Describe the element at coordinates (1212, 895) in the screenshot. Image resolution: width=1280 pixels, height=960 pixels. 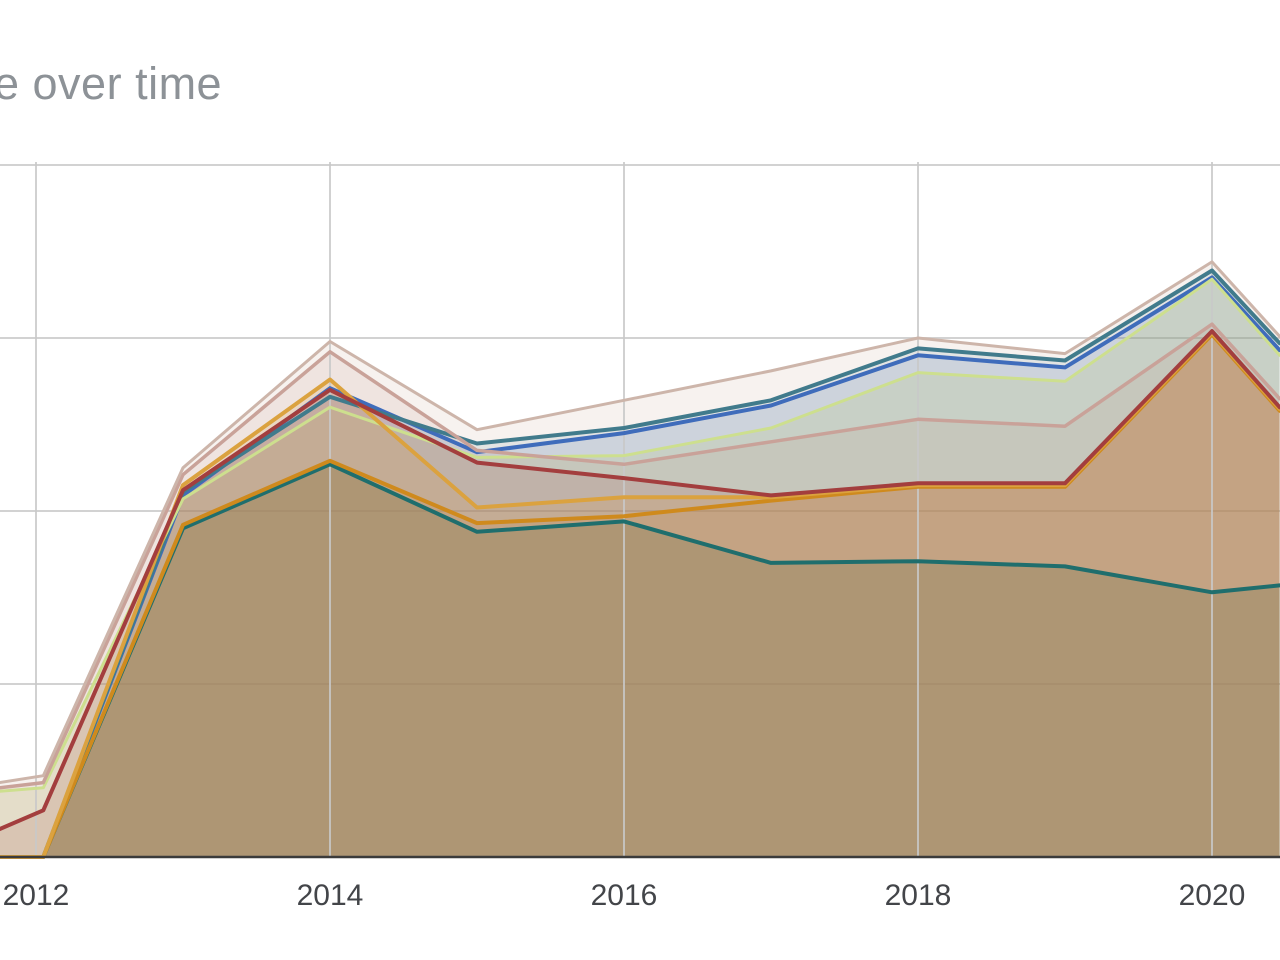
I see `x-tick-label: 2020` at that location.